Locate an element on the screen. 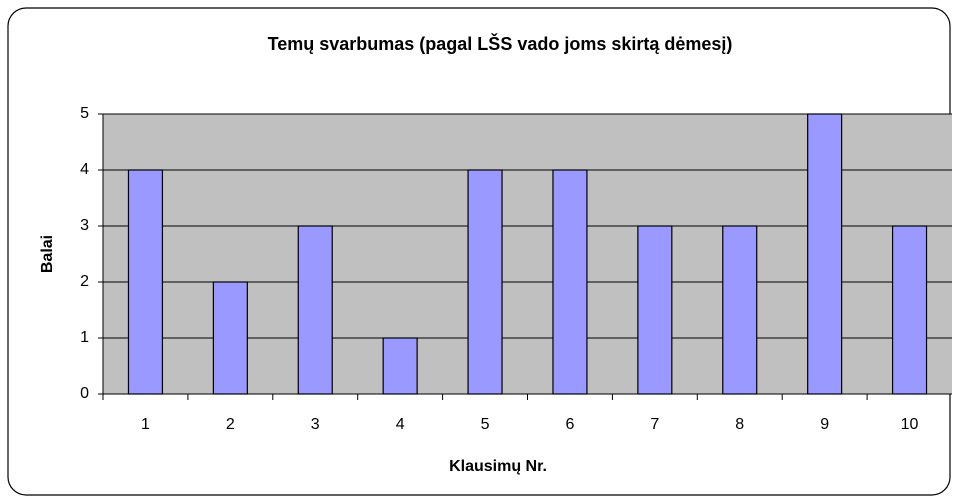 This screenshot has width=955, height=504. x-tick-label: 7 is located at coordinates (654, 424).